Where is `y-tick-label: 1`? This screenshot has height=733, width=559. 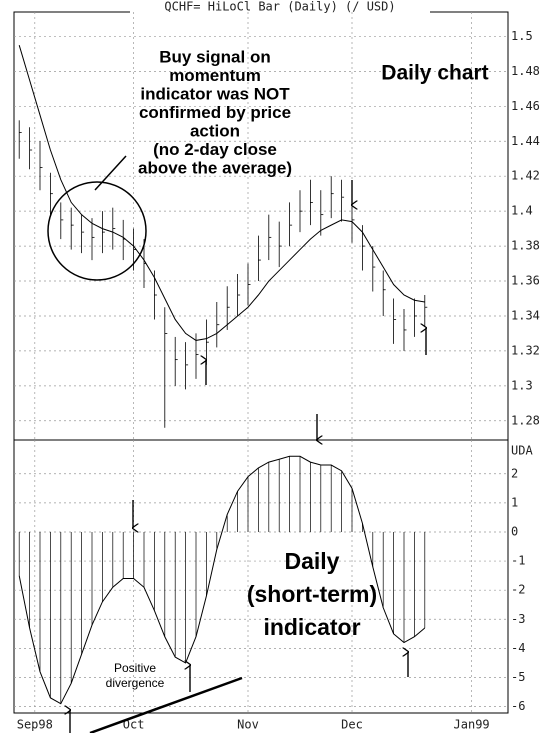 y-tick-label: 1 is located at coordinates (514, 502).